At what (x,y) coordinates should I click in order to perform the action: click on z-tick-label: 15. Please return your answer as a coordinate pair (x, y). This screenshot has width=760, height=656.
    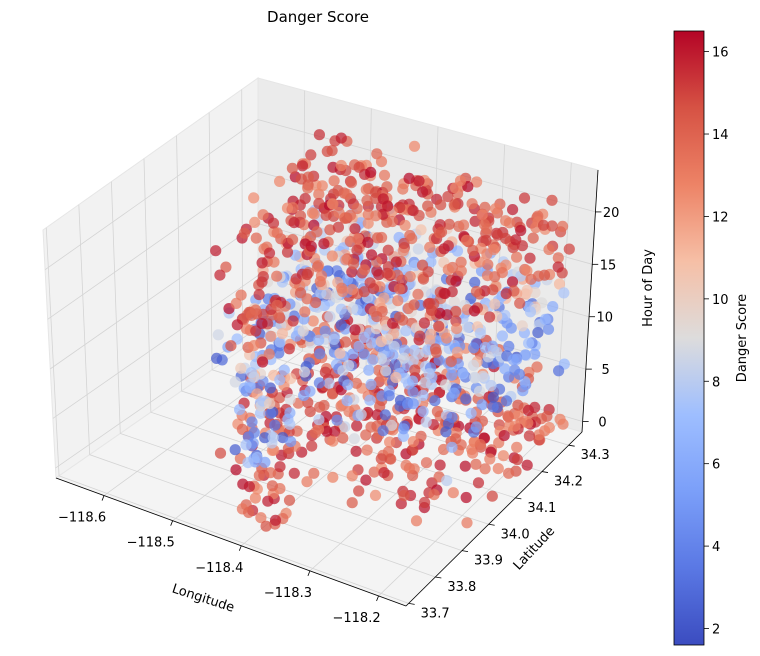
    Looking at the image, I should click on (608, 265).